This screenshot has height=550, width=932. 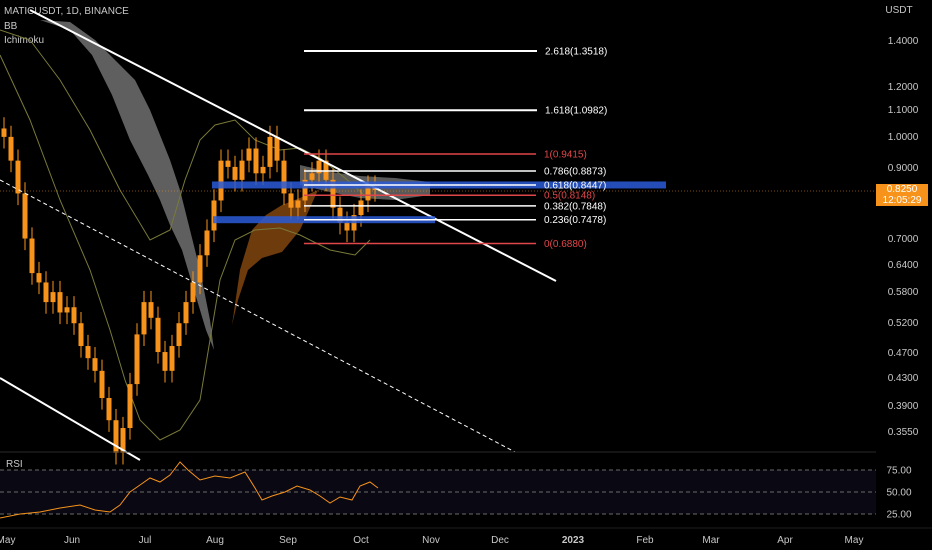 What do you see at coordinates (903, 432) in the screenshot?
I see `price-tick-label: 0.3550` at bounding box center [903, 432].